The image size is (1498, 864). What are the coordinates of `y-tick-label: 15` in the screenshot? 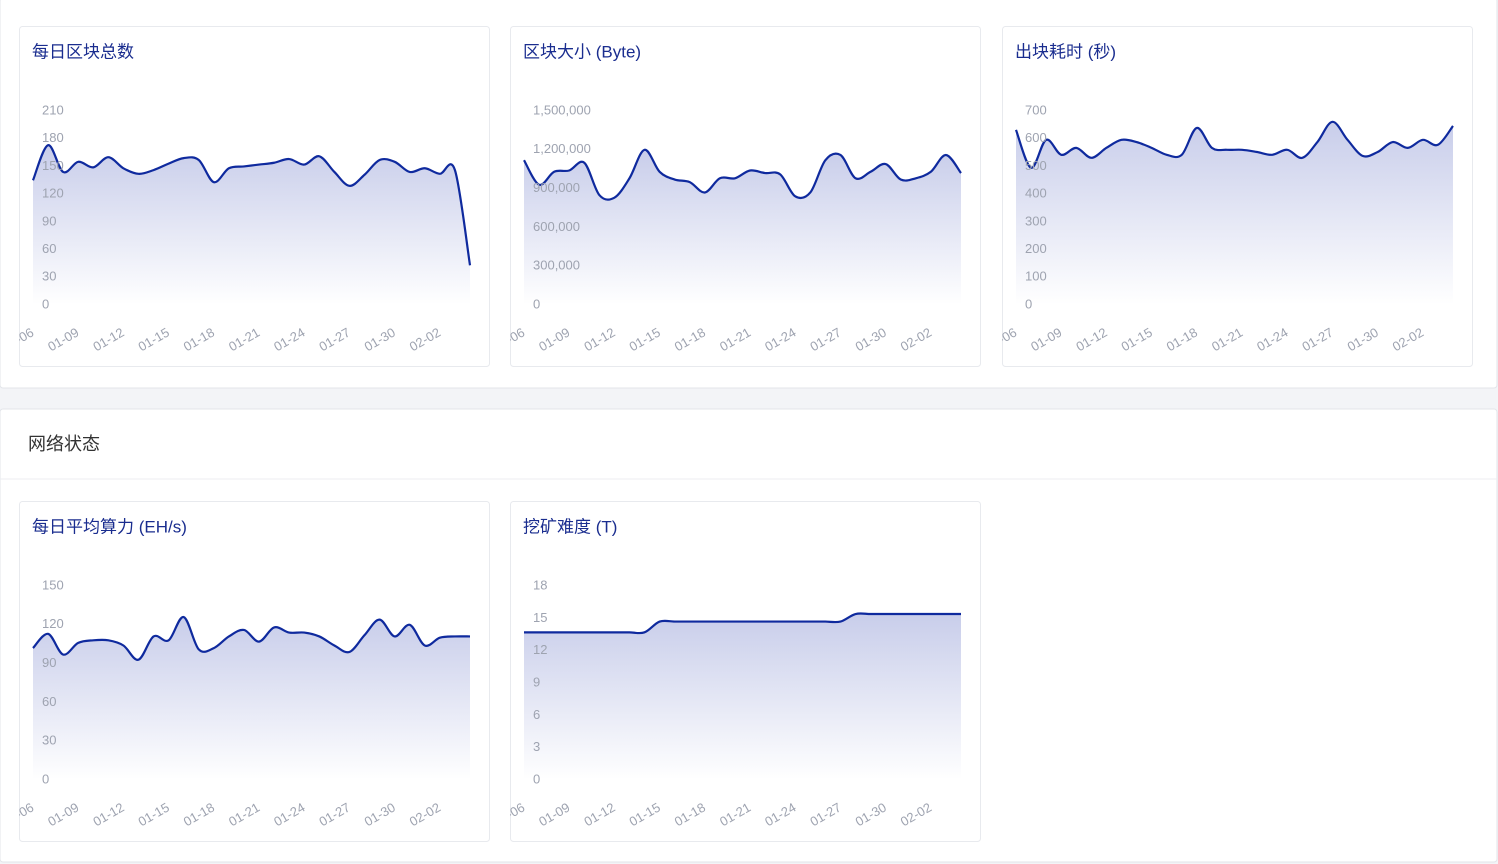 It's located at (540, 617).